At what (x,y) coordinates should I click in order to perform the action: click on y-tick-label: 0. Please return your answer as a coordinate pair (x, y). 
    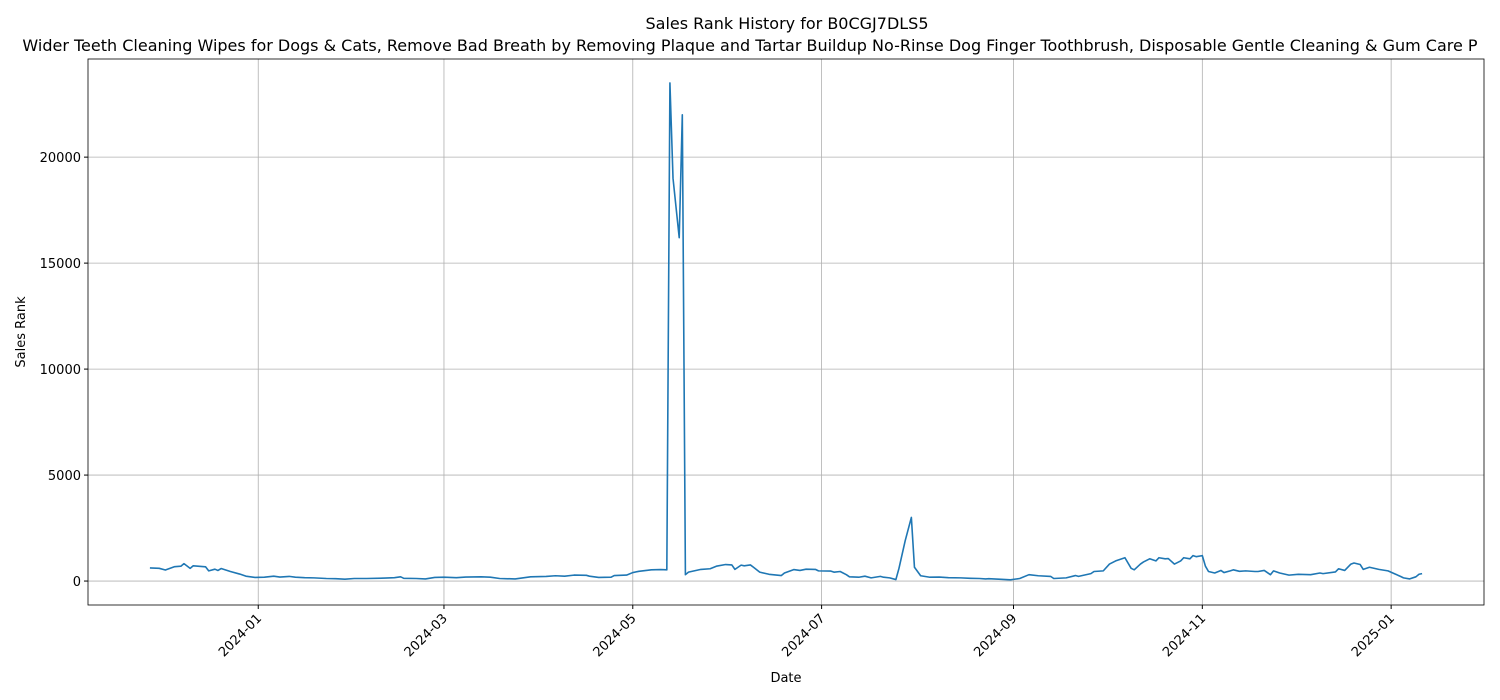
    Looking at the image, I should click on (77, 582).